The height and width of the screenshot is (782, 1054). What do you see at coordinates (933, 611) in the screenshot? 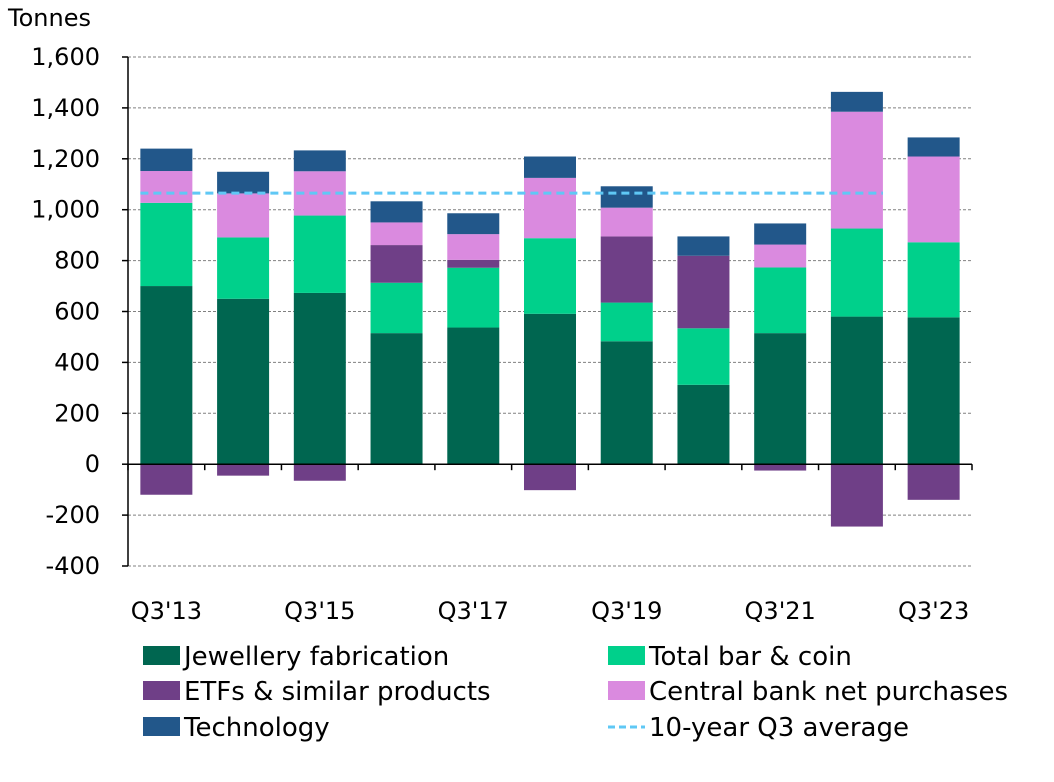
I see `x-tick-label: Q3'23` at bounding box center [933, 611].